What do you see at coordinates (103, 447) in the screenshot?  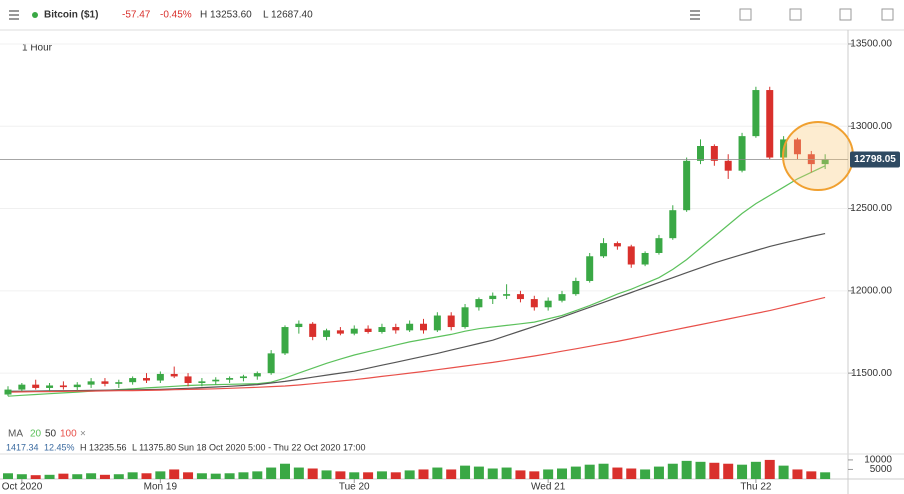 I see `stat-high: H 13235.56` at bounding box center [103, 447].